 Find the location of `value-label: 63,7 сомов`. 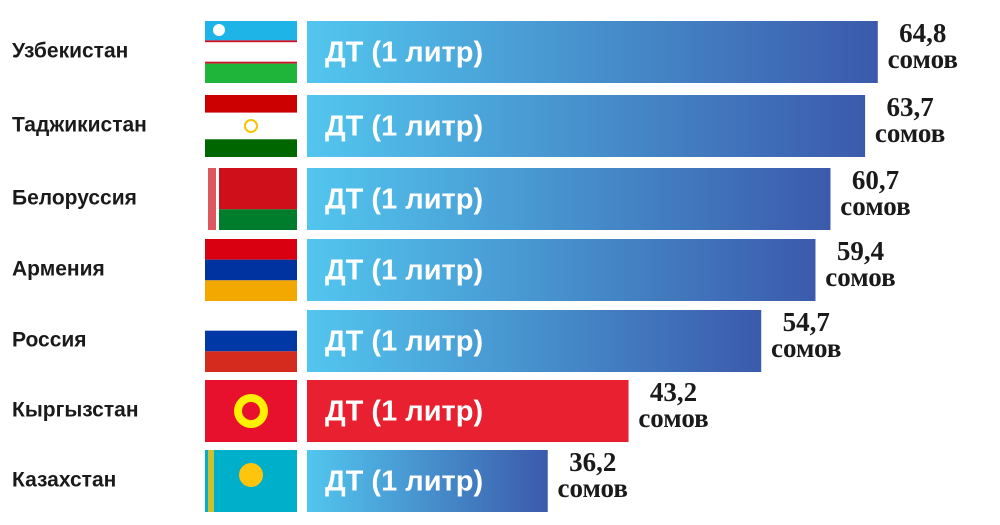

value-label: 63,7 сомов is located at coordinates (910, 120).